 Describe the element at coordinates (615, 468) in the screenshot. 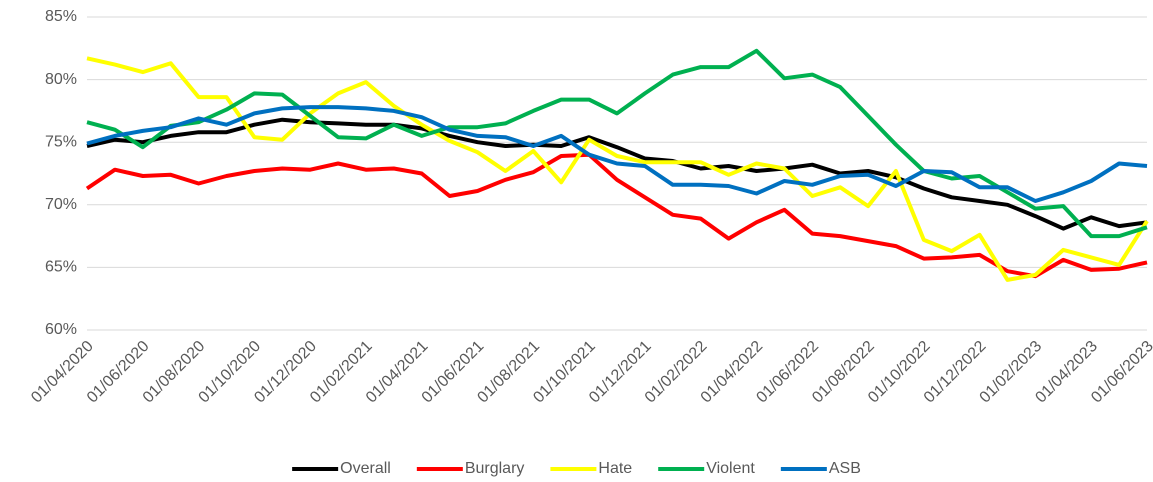

I see `legend-label: Hate` at that location.